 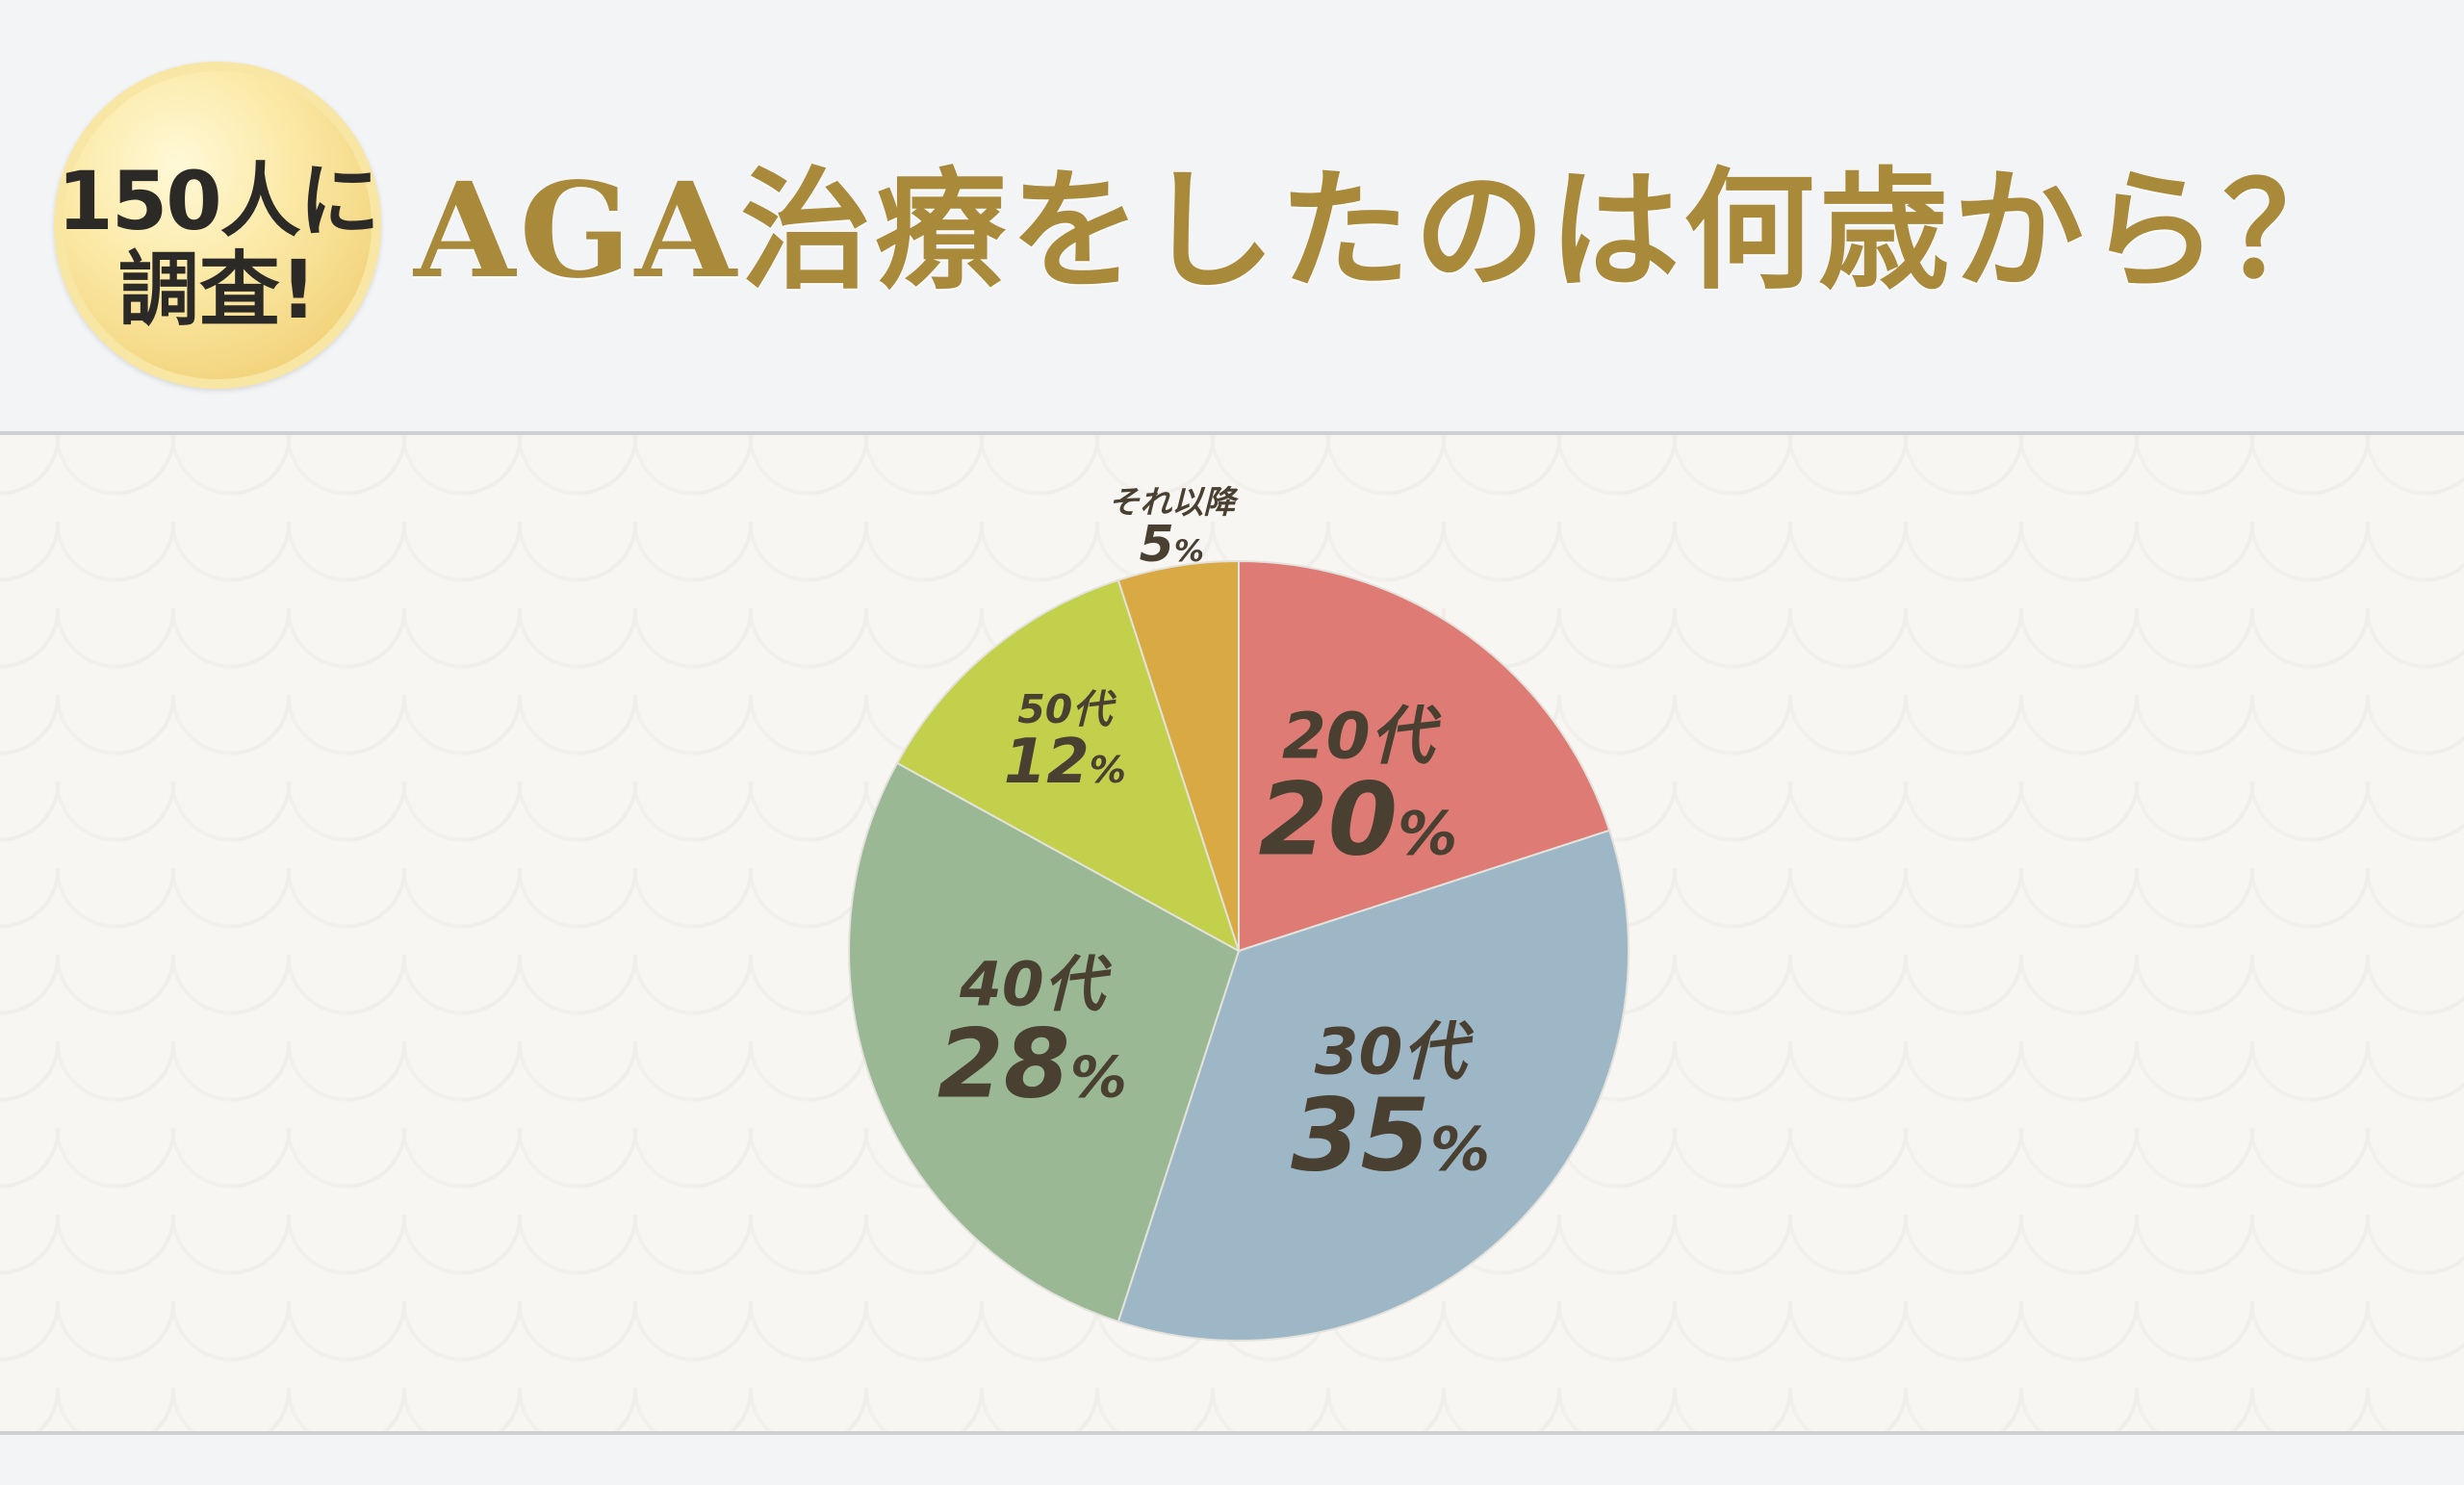 What do you see at coordinates (1065, 762) in the screenshot?
I see `slice-value-label: 12%` at bounding box center [1065, 762].